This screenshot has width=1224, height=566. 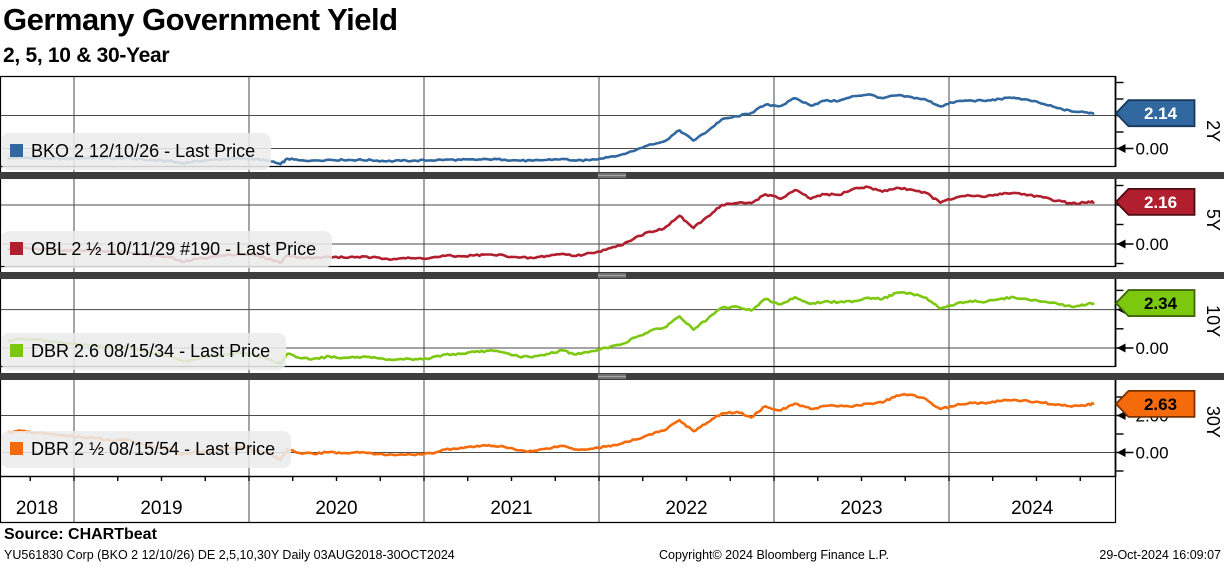 I want to click on legend-swatch-30y-icon, so click(x=16, y=448).